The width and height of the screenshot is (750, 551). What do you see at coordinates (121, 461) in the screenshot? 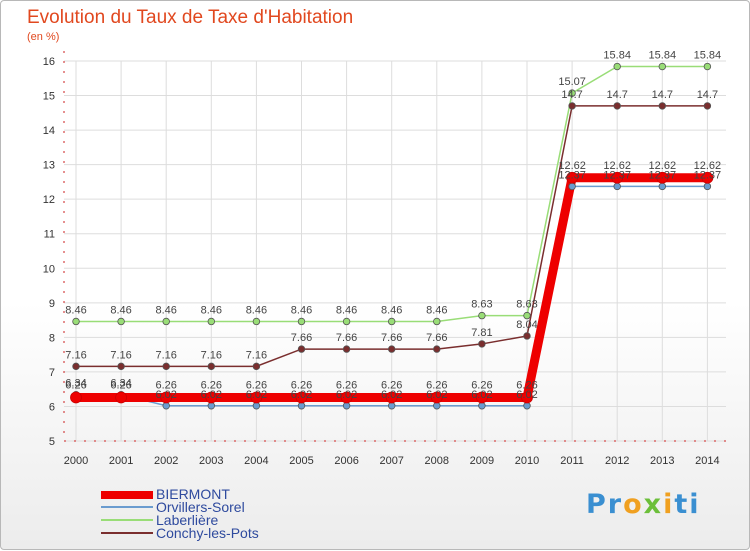
I see `x-tick-label: 2001` at bounding box center [121, 461].